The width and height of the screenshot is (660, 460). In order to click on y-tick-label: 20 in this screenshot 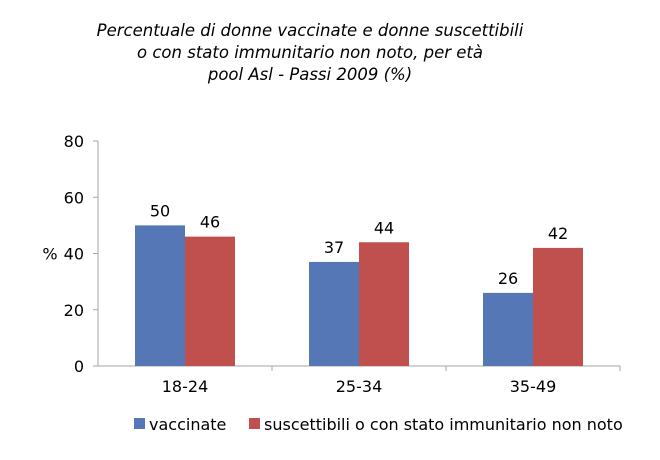, I will do `click(74, 310)`.